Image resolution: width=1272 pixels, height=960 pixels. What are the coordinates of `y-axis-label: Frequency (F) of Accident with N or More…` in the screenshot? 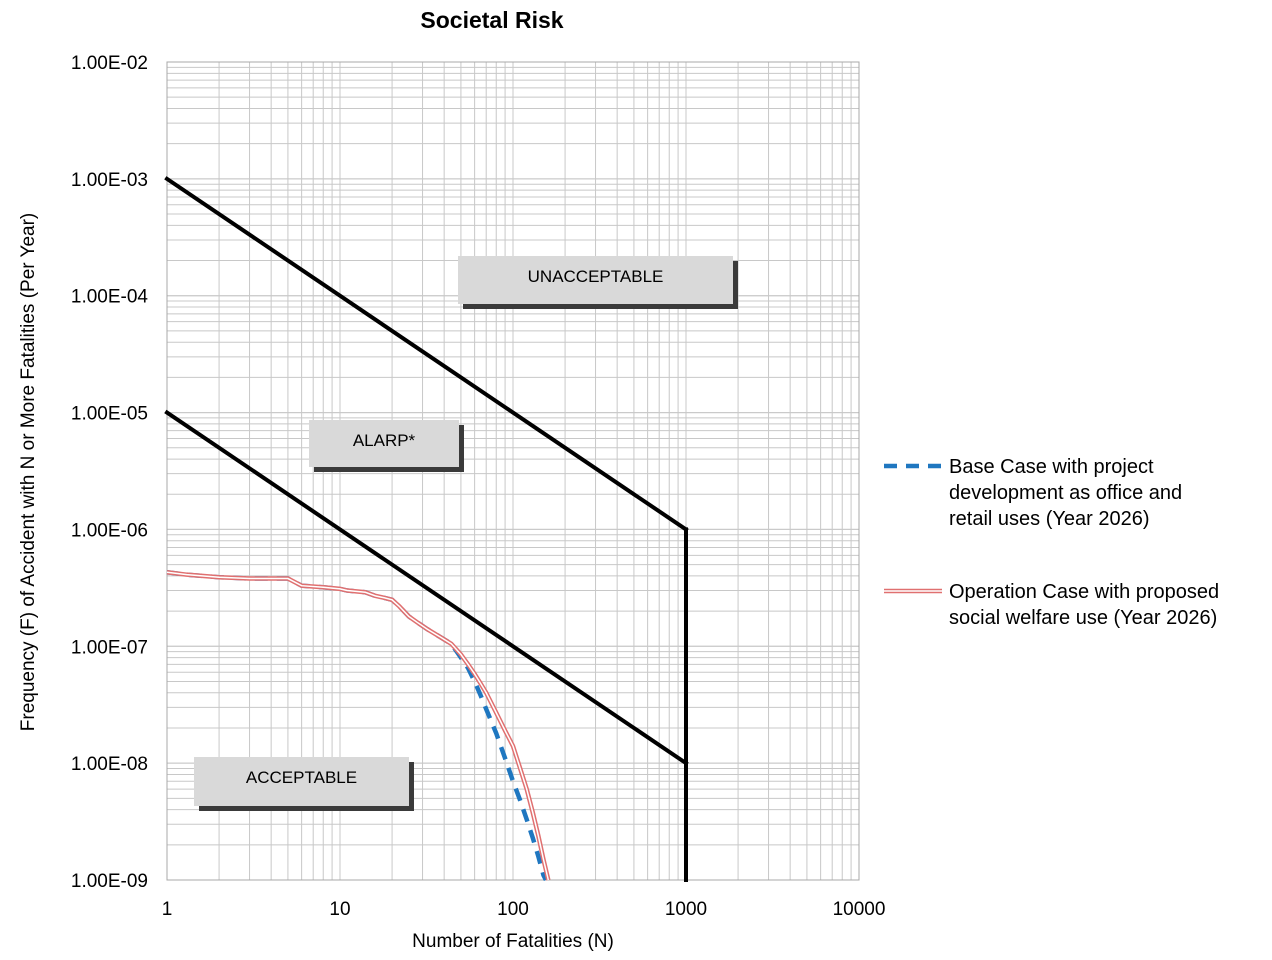 It's located at (28, 472).